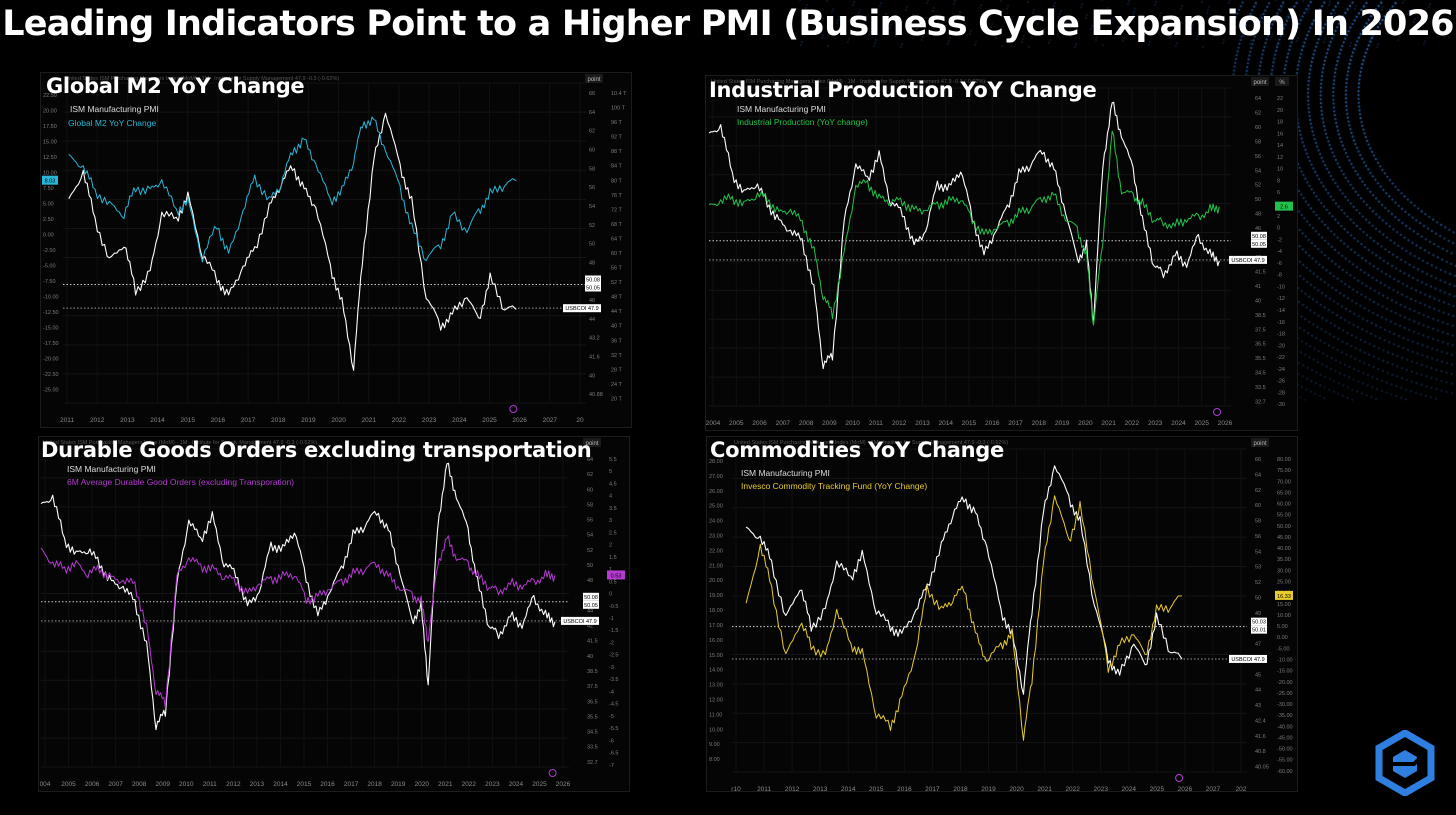 Image resolution: width=1456 pixels, height=815 pixels. I want to click on right-tick-label: 32.7, so click(1260, 403).